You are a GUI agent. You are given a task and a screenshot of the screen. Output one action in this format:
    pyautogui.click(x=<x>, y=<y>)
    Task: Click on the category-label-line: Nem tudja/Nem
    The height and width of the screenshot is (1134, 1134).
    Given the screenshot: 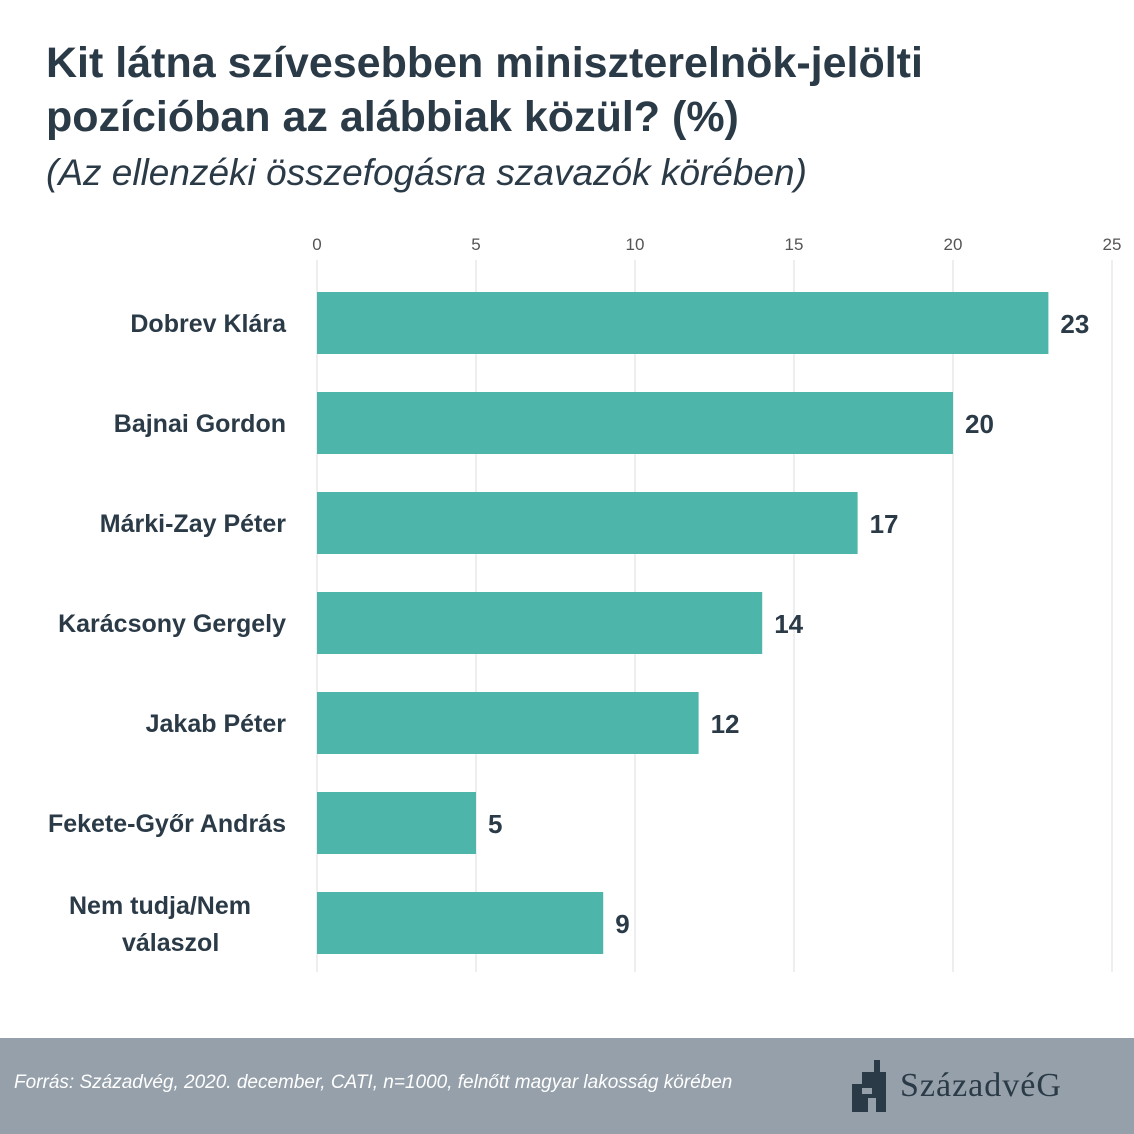 What is the action you would take?
    pyautogui.click(x=160, y=906)
    